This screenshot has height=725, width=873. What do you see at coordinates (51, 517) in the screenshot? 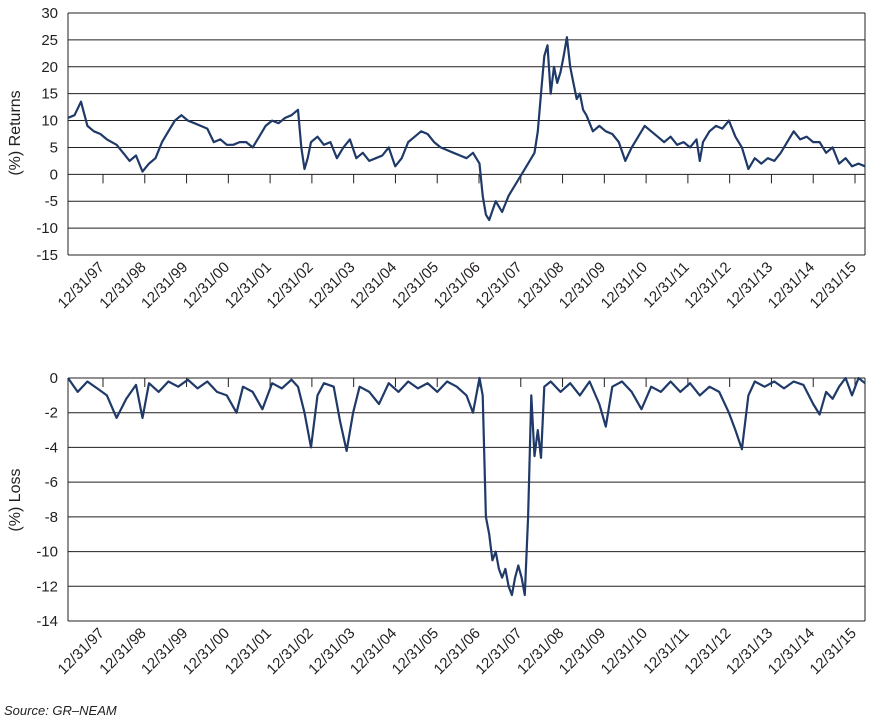
I see `y-tick-label: -8` at bounding box center [51, 517].